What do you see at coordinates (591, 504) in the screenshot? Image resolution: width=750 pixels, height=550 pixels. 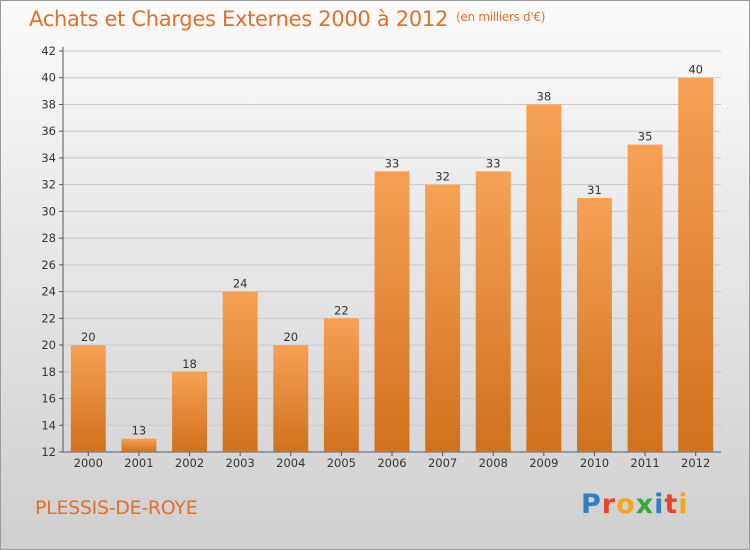 I see `logo-letter: P` at bounding box center [591, 504].